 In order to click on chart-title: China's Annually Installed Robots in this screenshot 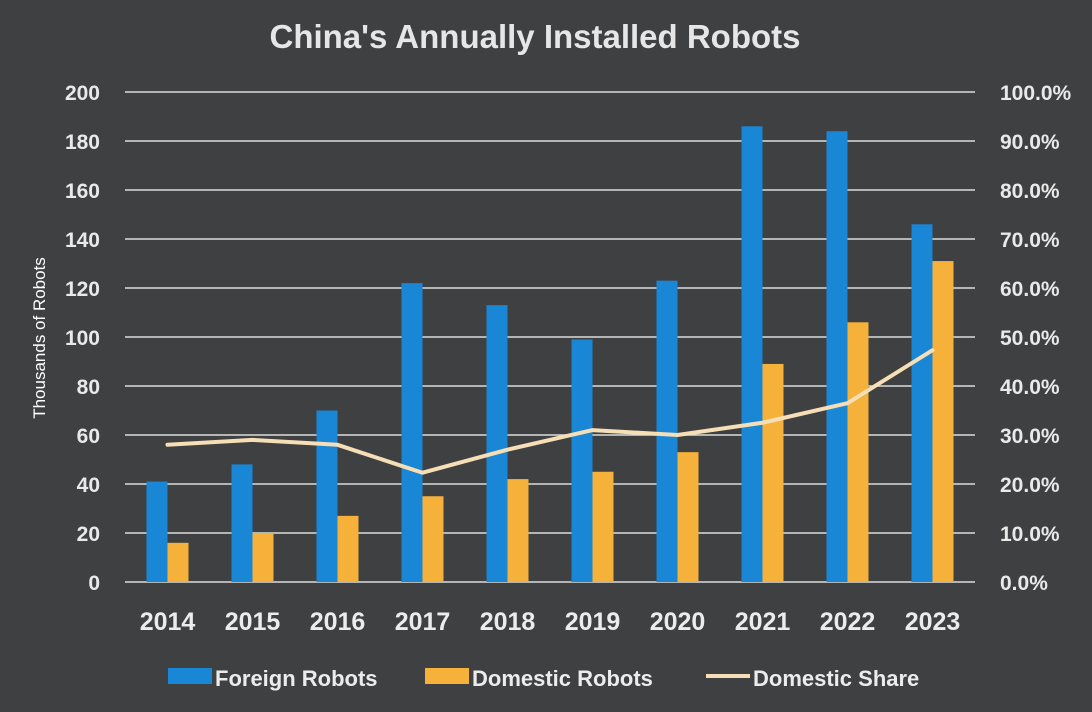, I will do `click(534, 36)`.